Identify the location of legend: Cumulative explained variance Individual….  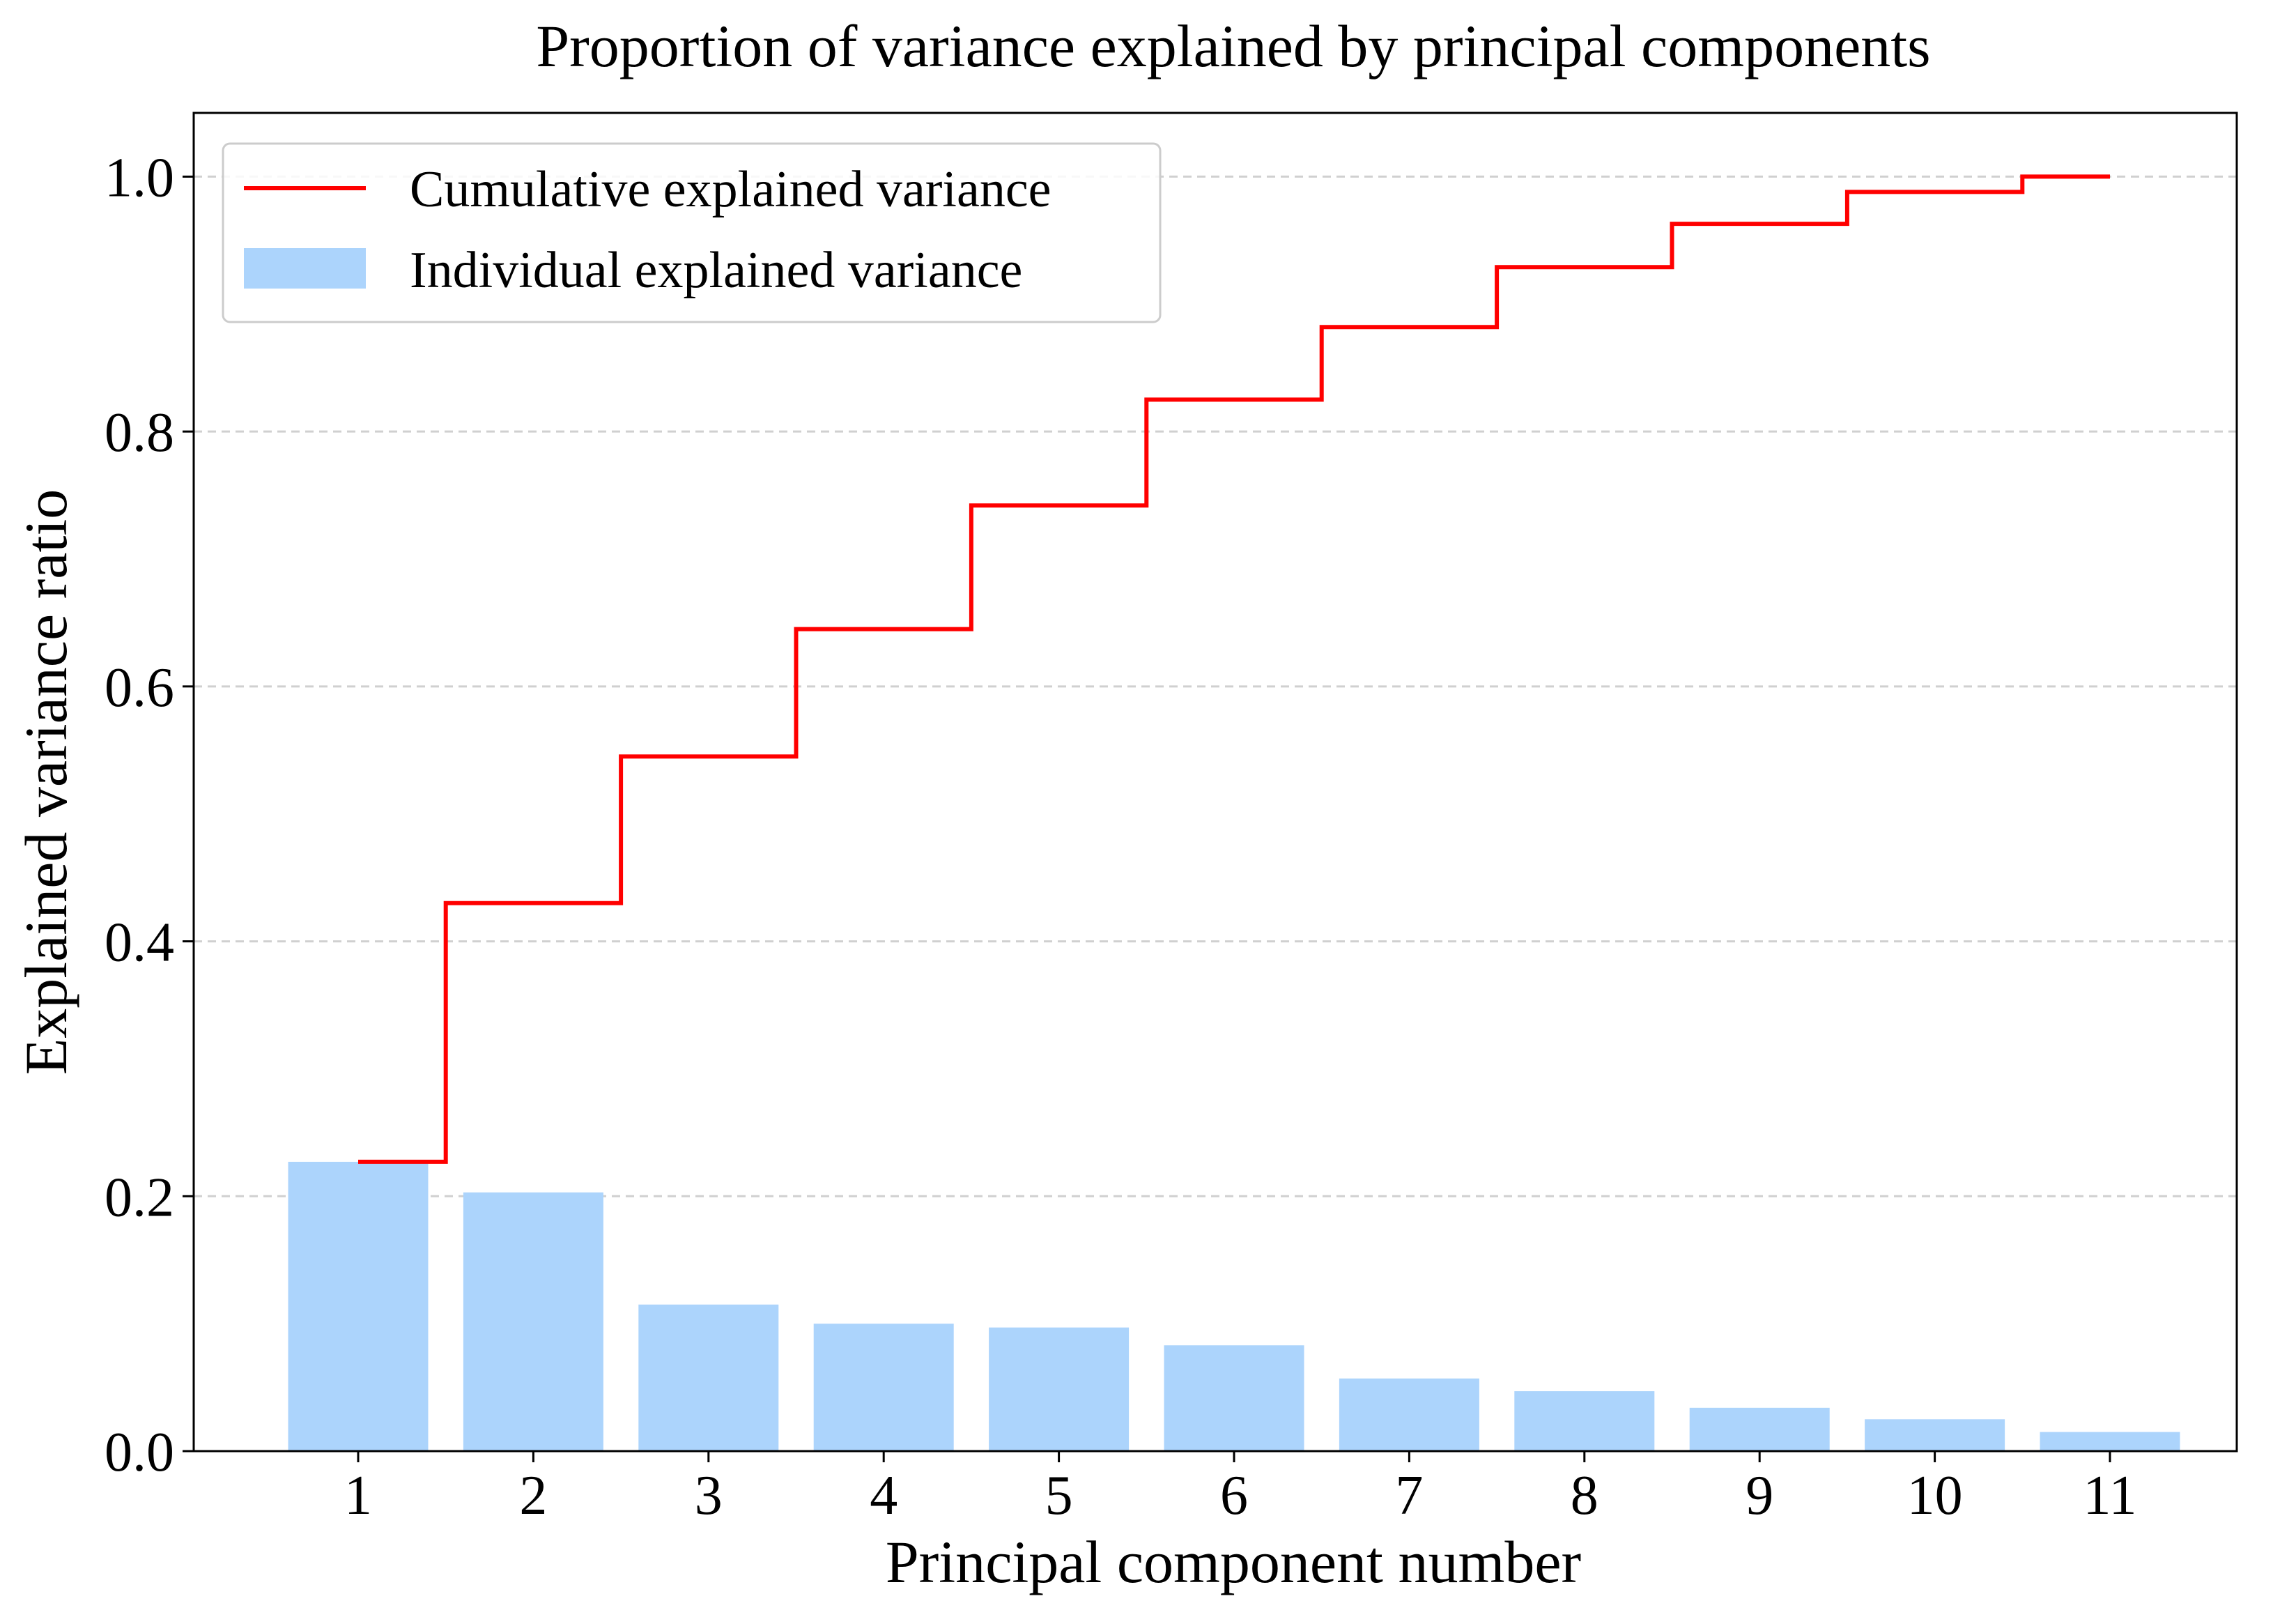
(692, 232).